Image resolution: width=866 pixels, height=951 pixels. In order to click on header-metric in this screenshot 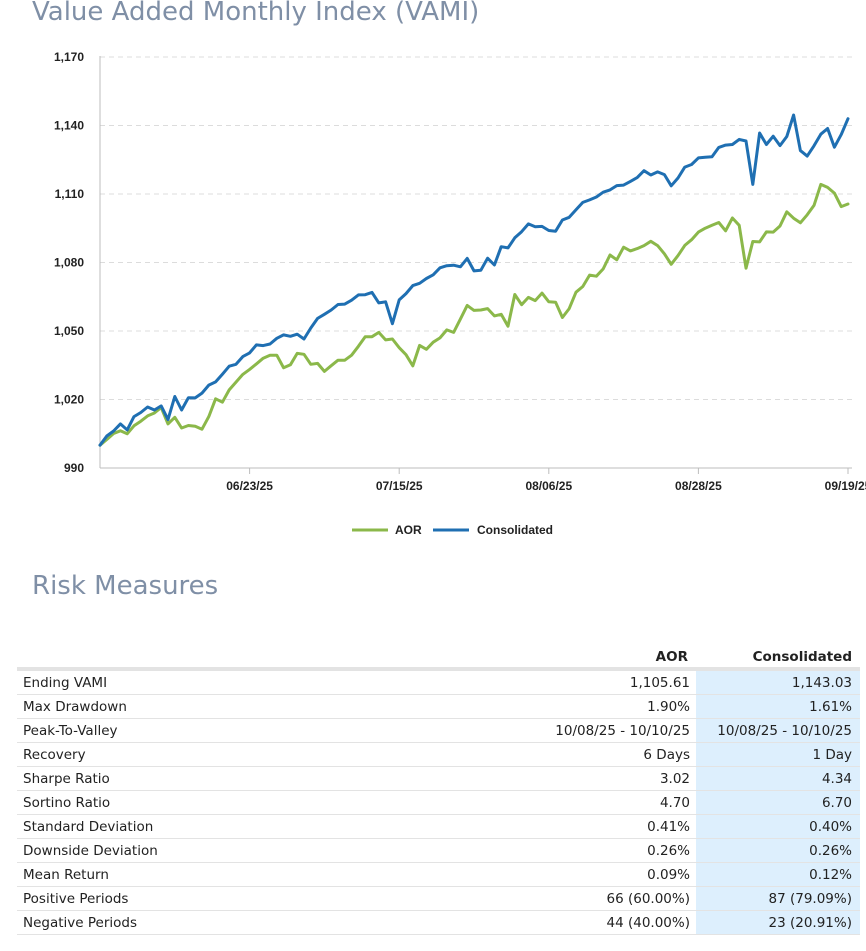, I will do `click(228, 657)`.